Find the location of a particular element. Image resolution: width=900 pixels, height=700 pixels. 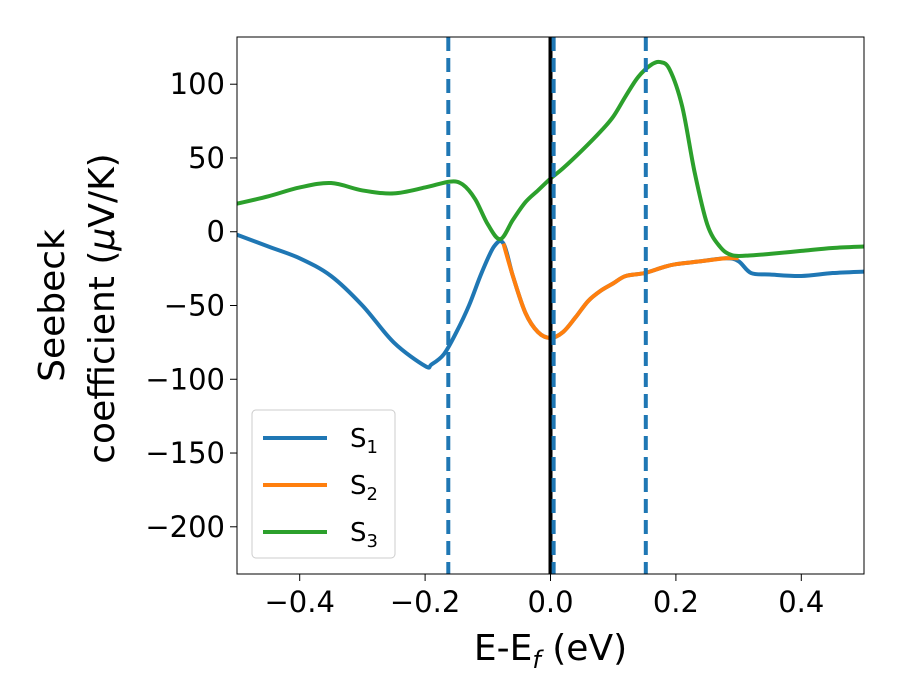

x-axis-label-unit: (eV) is located at coordinates (584, 648).